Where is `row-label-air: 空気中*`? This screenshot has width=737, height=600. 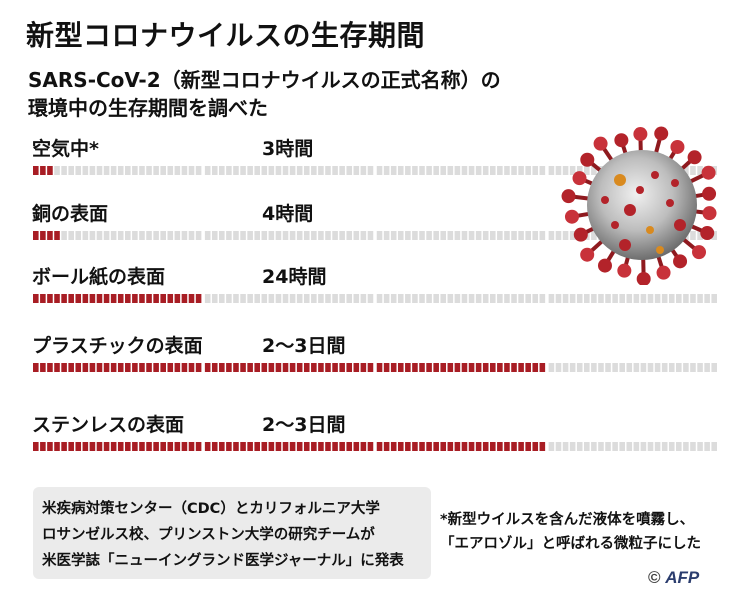 row-label-air: 空気中* is located at coordinates (65, 149).